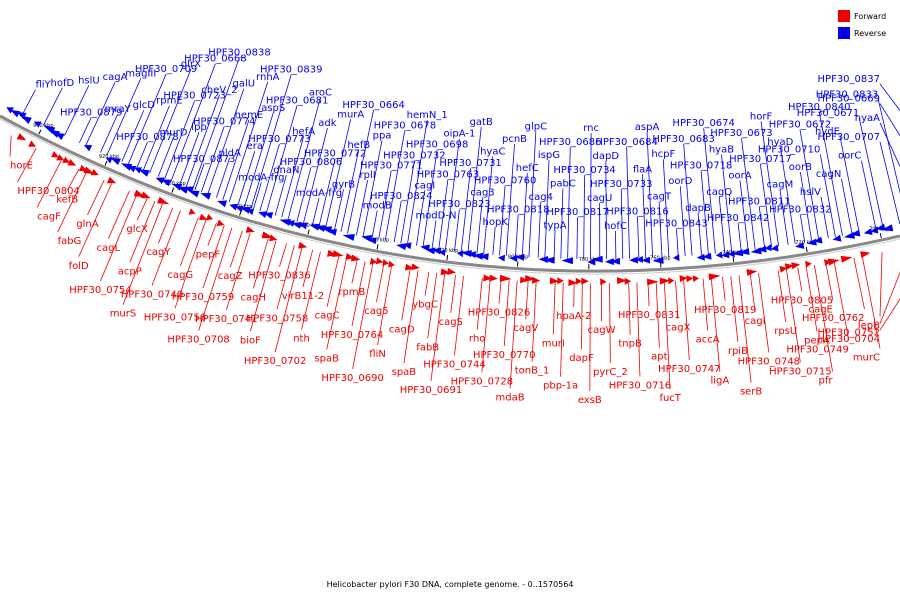  Describe the element at coordinates (549, 155) in the screenshot. I see `reverse-gene-label-ispg: ispG` at that location.